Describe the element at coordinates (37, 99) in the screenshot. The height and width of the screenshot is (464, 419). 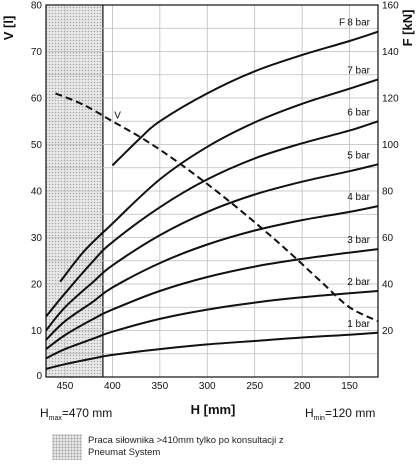
I see `y-left-tick-label: 60` at that location.